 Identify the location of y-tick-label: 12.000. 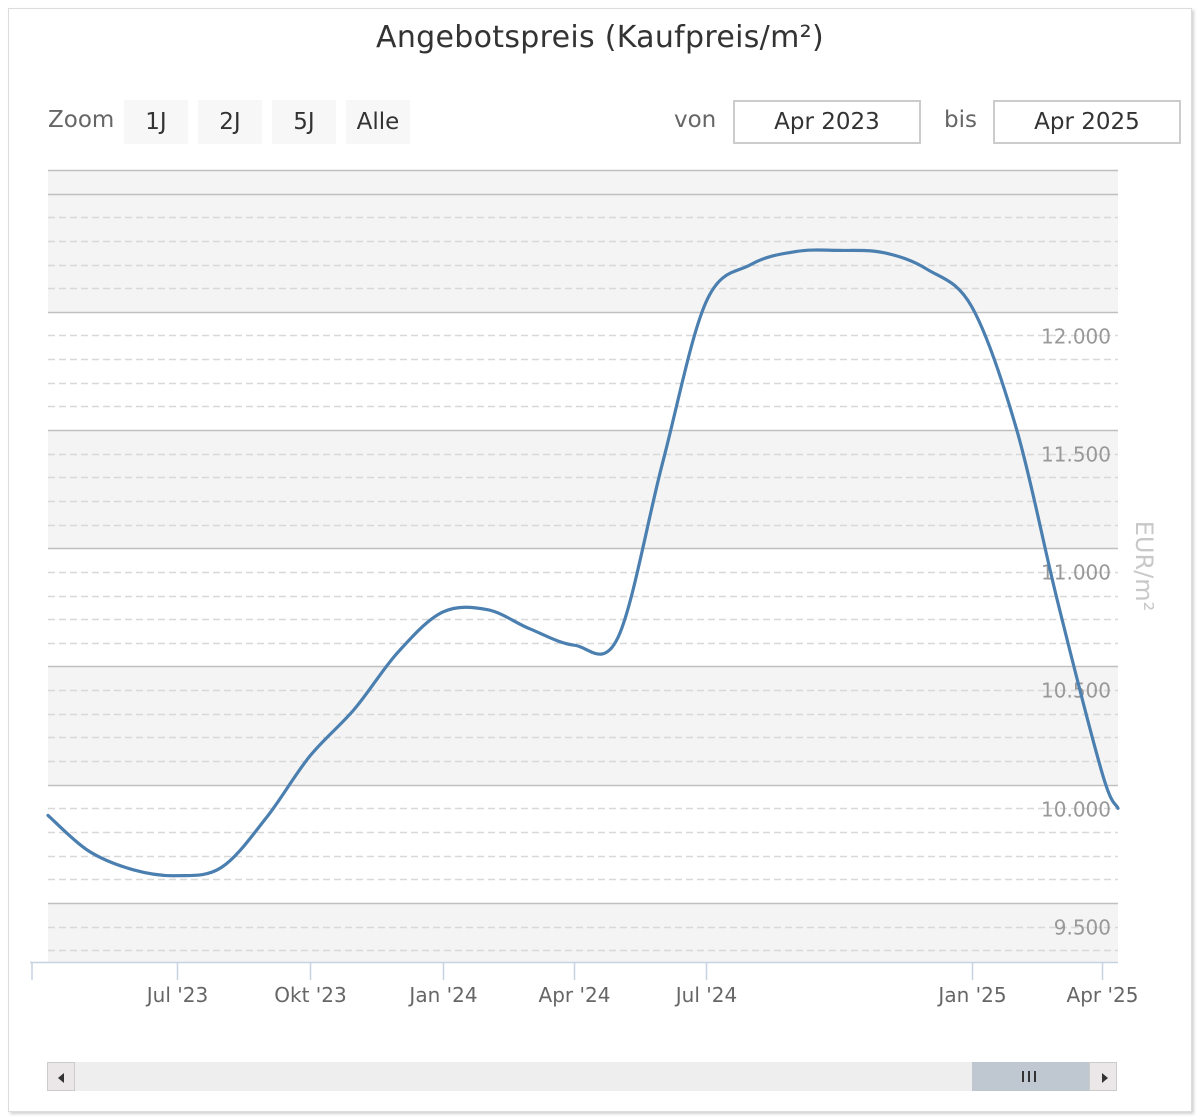
(1076, 337).